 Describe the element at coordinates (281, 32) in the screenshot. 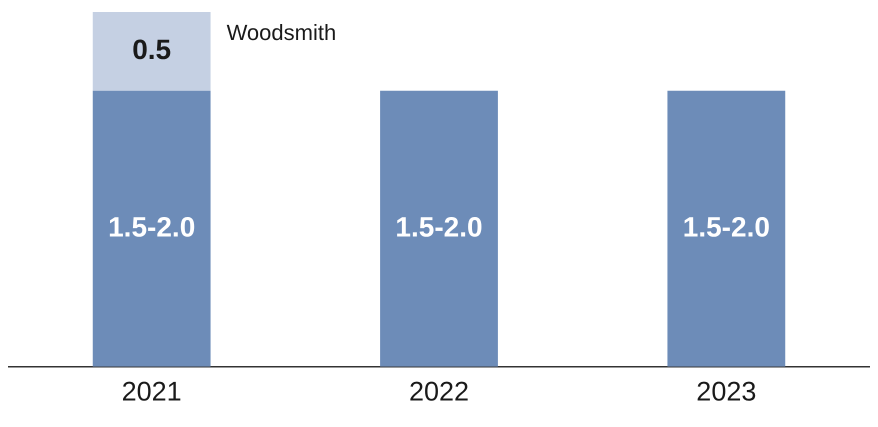

I see `series-label: Woodsmith` at that location.